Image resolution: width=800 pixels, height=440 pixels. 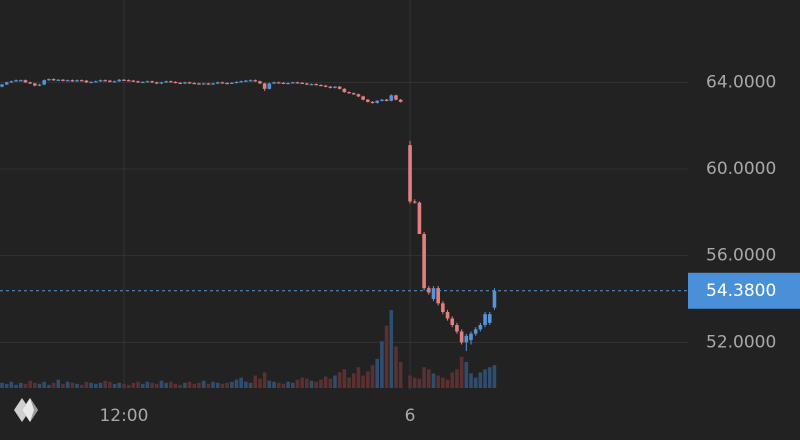 What do you see at coordinates (123, 416) in the screenshot?
I see `x-tick-label: 12:00` at bounding box center [123, 416].